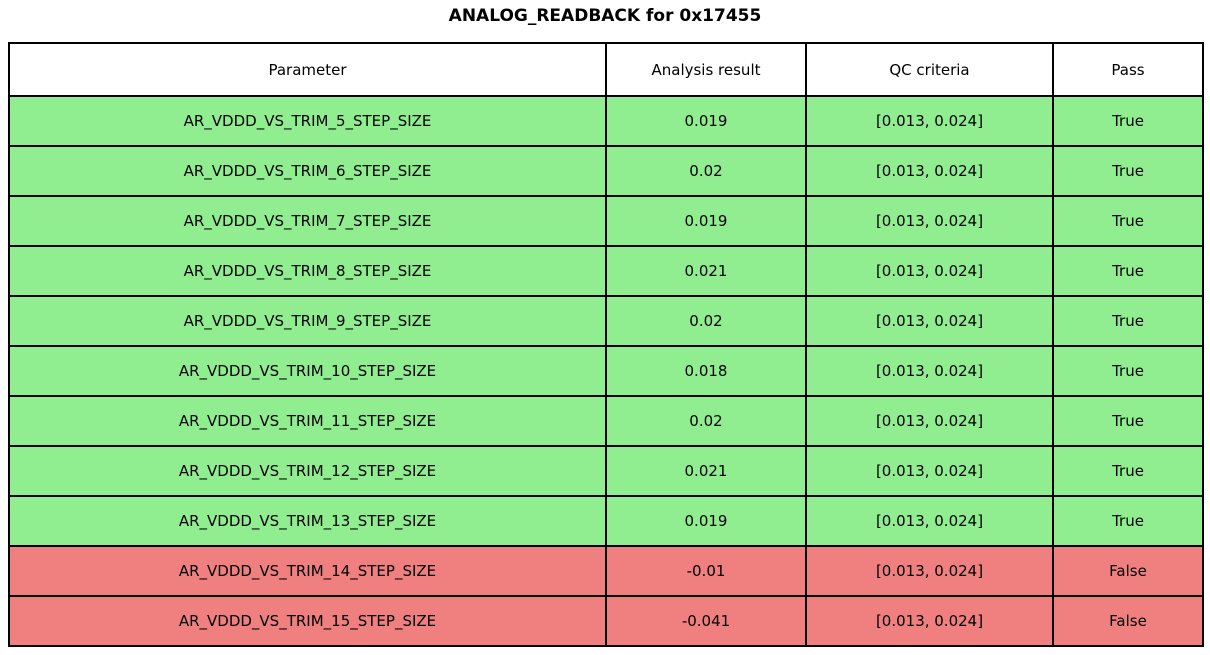  Describe the element at coordinates (307, 571) in the screenshot. I see `parameter-cell: AR_VDDD_VS_TRIM_14_STEP_SIZE` at that location.